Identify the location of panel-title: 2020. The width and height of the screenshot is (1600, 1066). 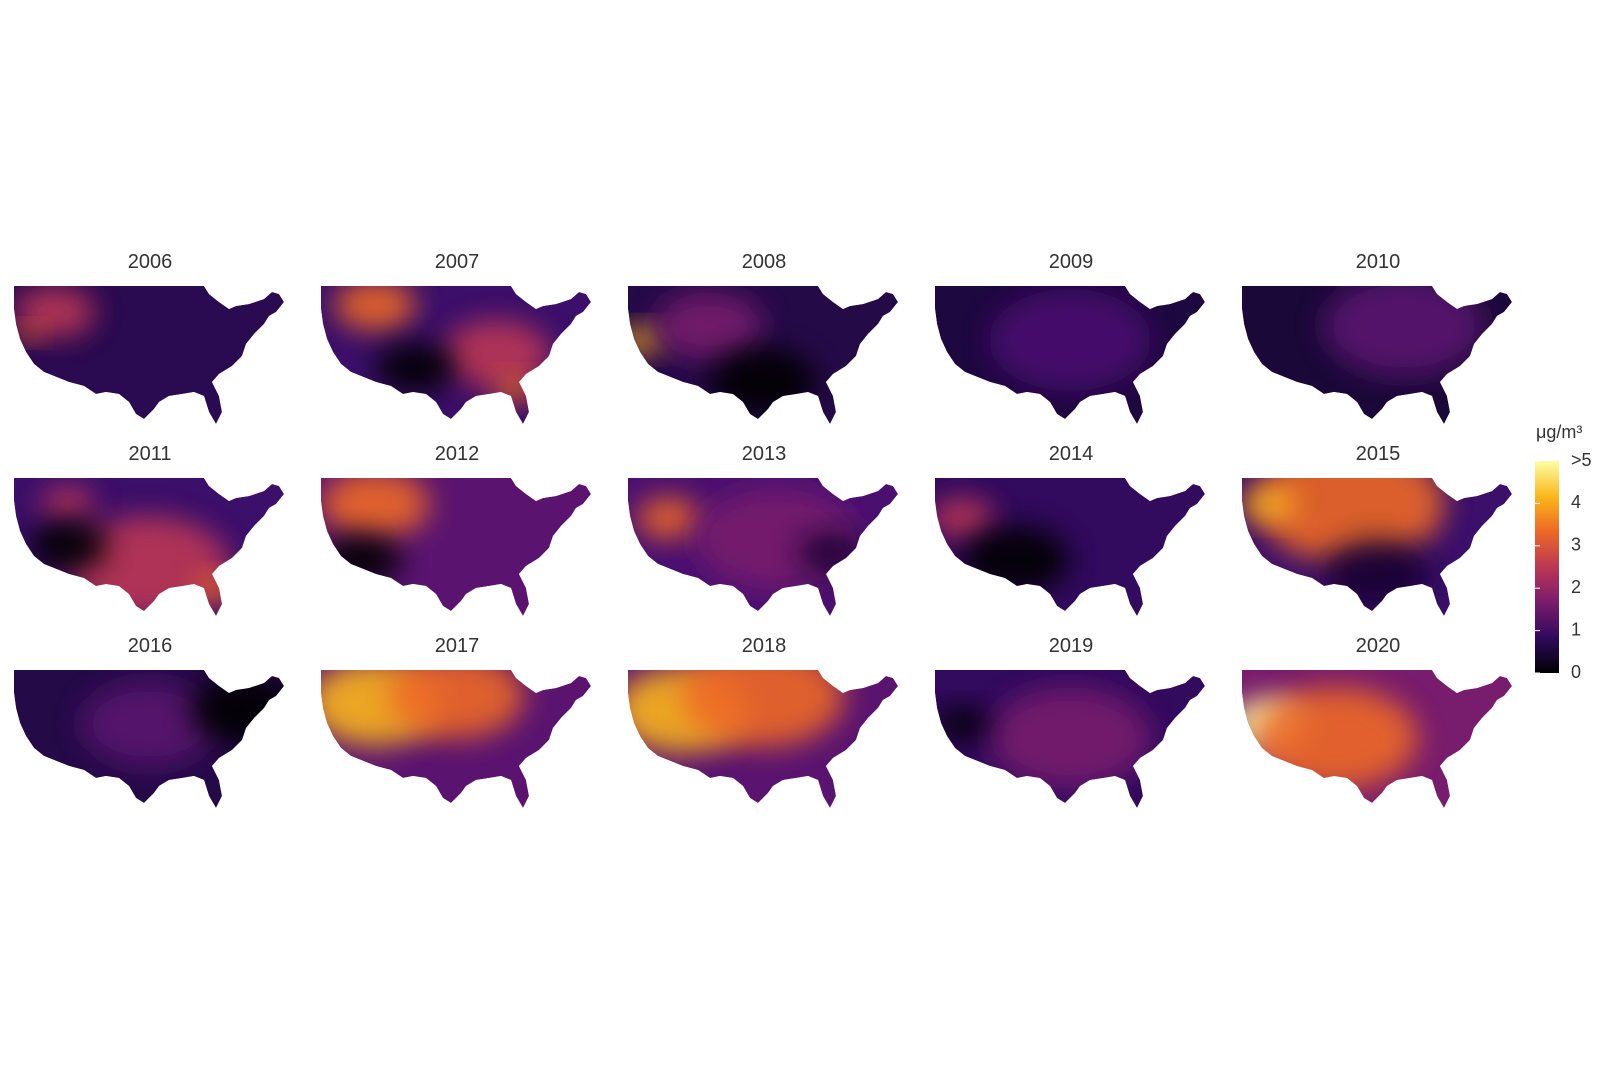
(1378, 646).